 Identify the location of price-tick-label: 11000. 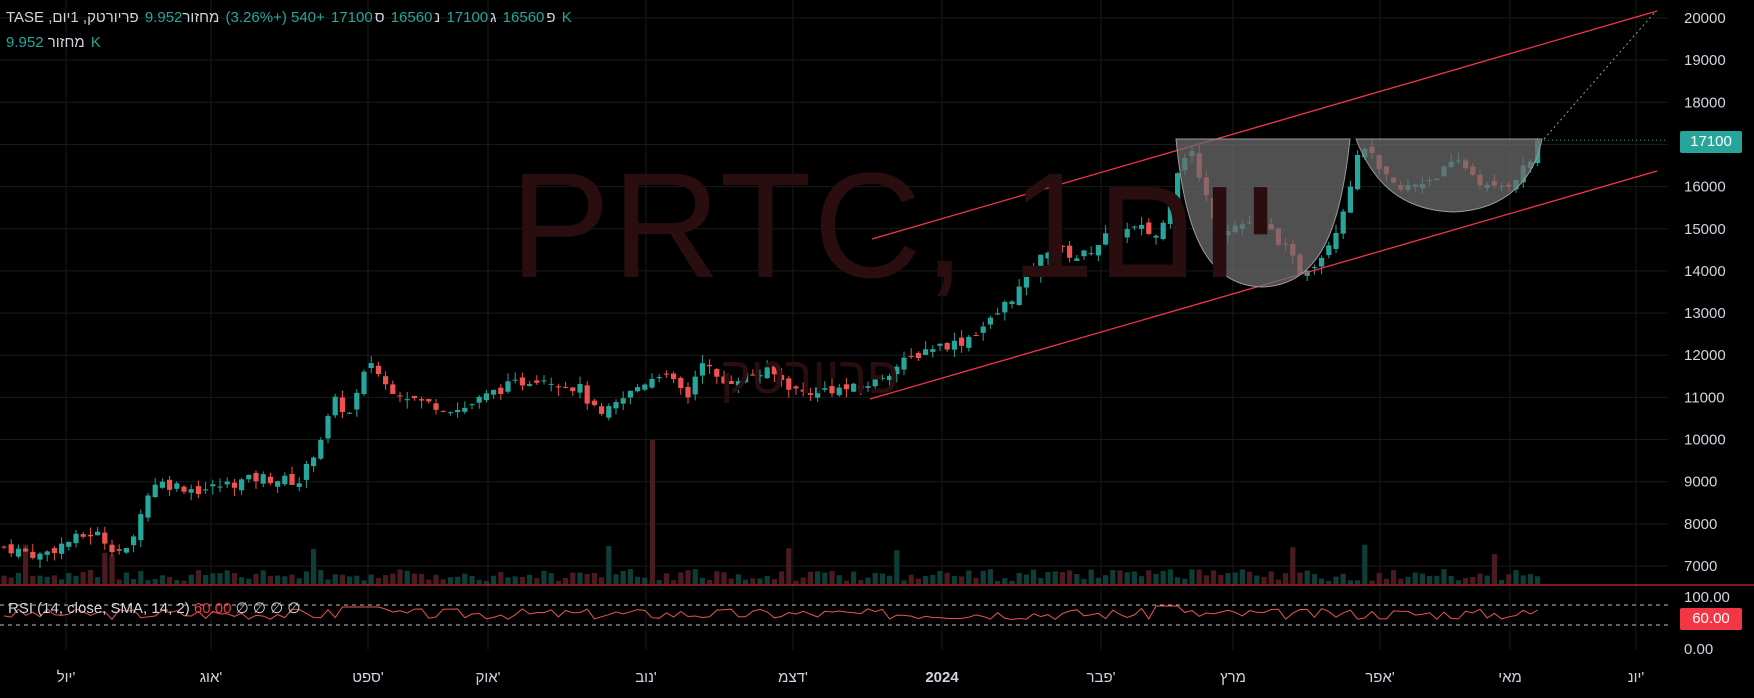
(1704, 397).